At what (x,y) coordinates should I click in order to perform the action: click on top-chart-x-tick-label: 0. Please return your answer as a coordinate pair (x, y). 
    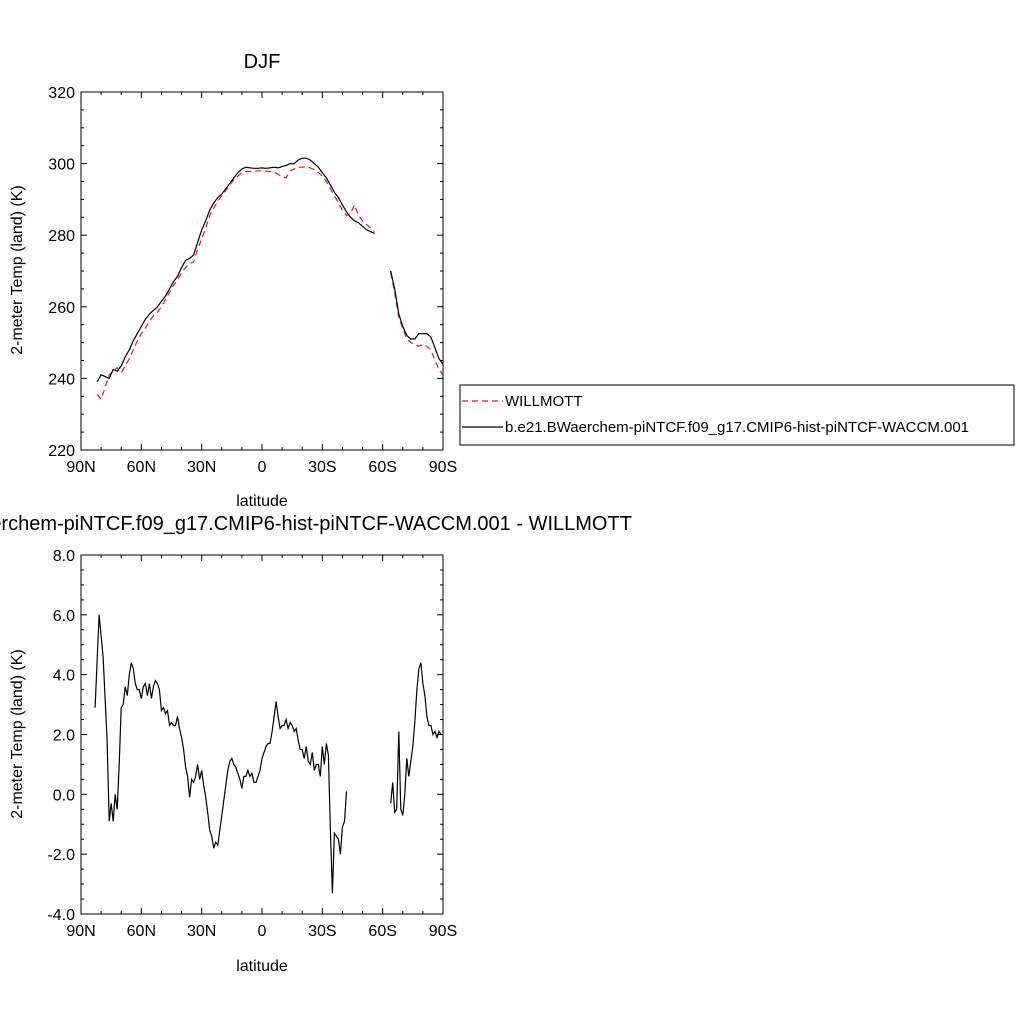
    Looking at the image, I should click on (262, 467).